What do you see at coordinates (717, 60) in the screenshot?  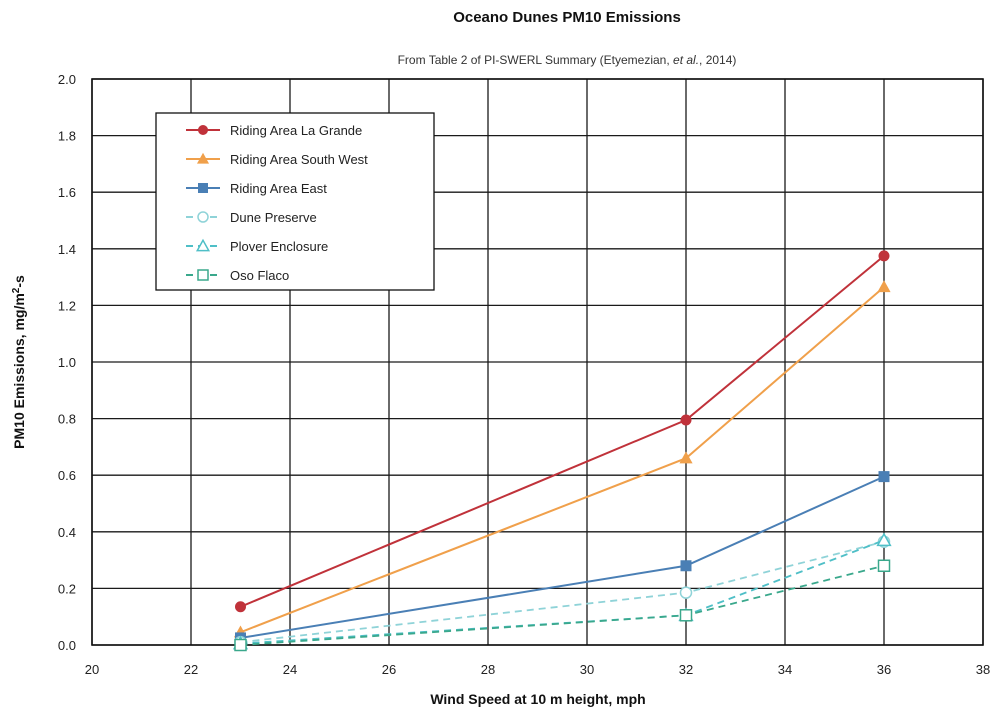 I see `chart-subtitle-part: , 2014)` at bounding box center [717, 60].